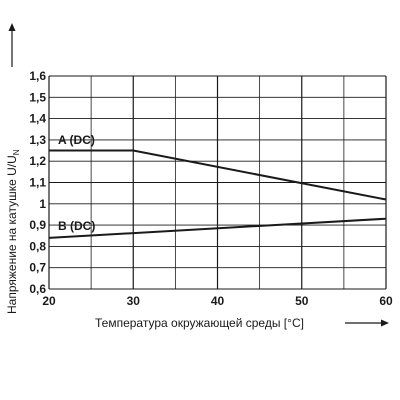  I want to click on y-axis-label-subscript: N, so click(16, 152).